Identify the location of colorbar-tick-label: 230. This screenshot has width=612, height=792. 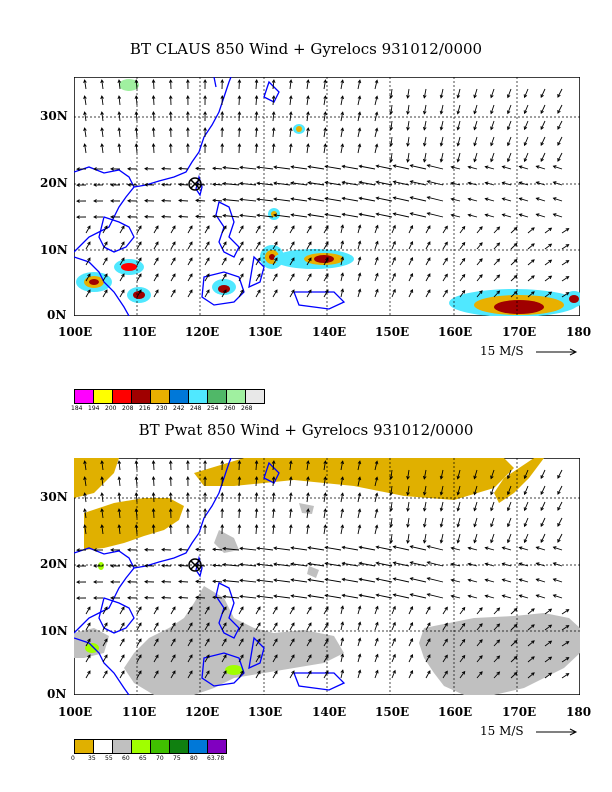
(162, 408).